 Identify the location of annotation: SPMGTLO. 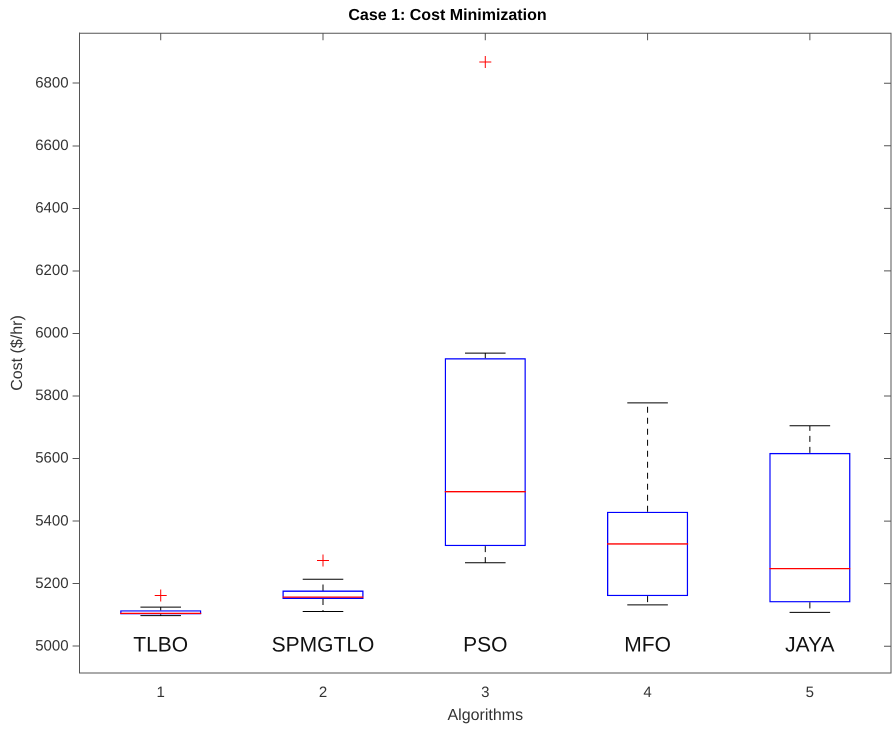
(323, 645).